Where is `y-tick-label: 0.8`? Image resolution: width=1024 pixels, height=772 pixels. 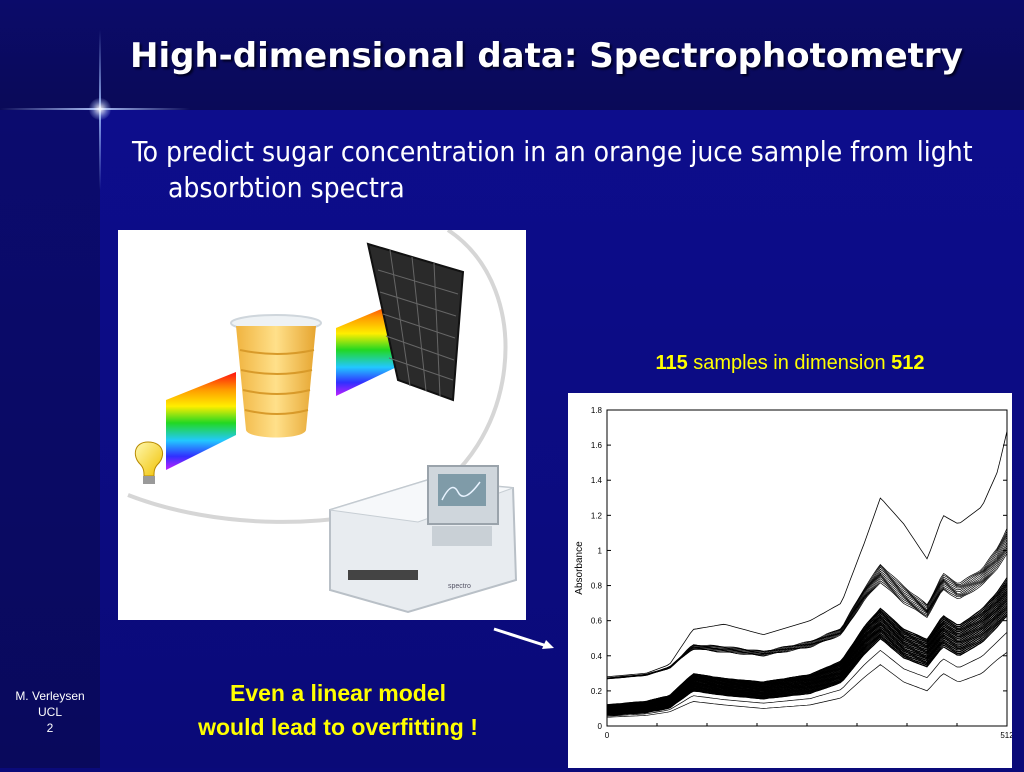 y-tick-label: 0.8 is located at coordinates (597, 586).